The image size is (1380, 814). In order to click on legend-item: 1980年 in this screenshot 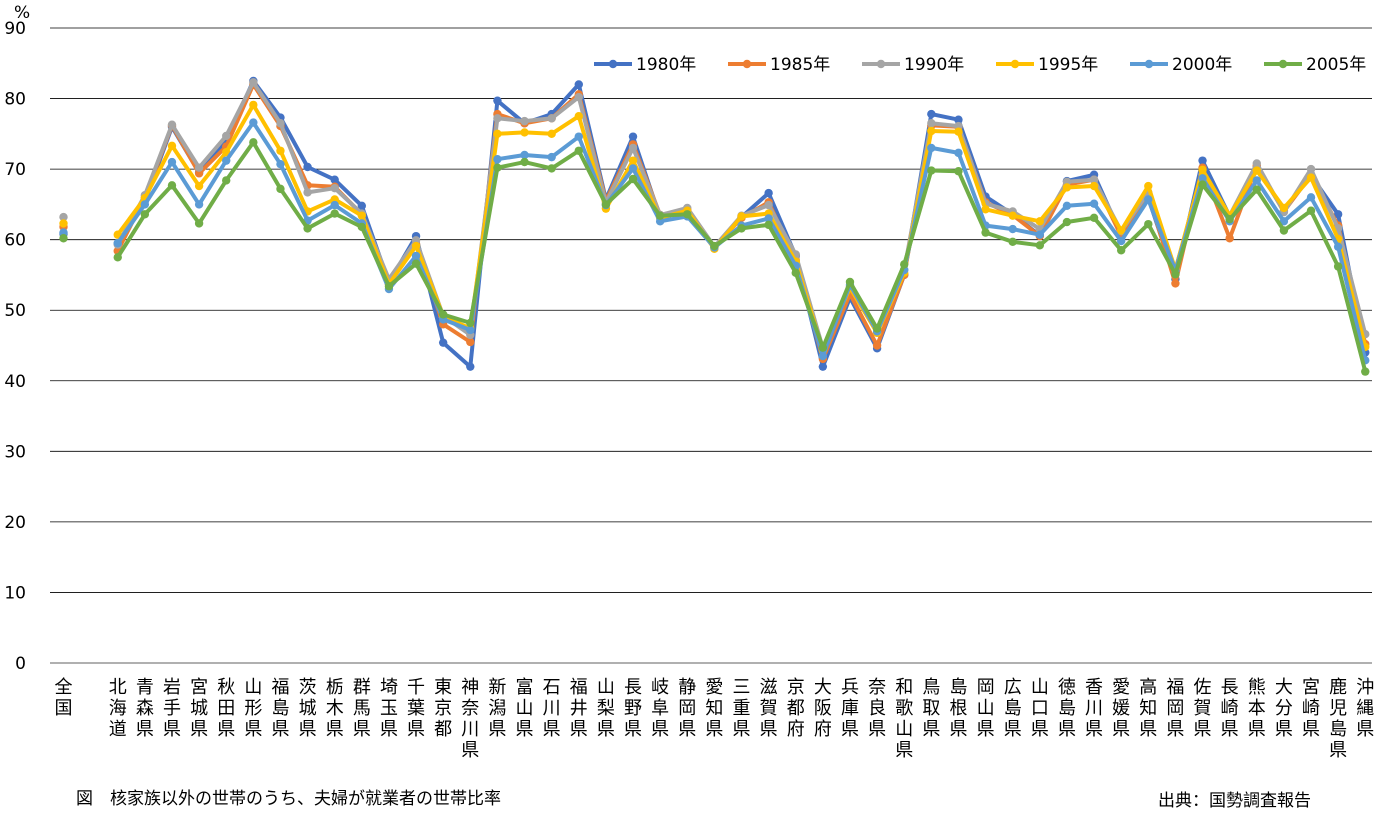, I will do `click(645, 65)`.